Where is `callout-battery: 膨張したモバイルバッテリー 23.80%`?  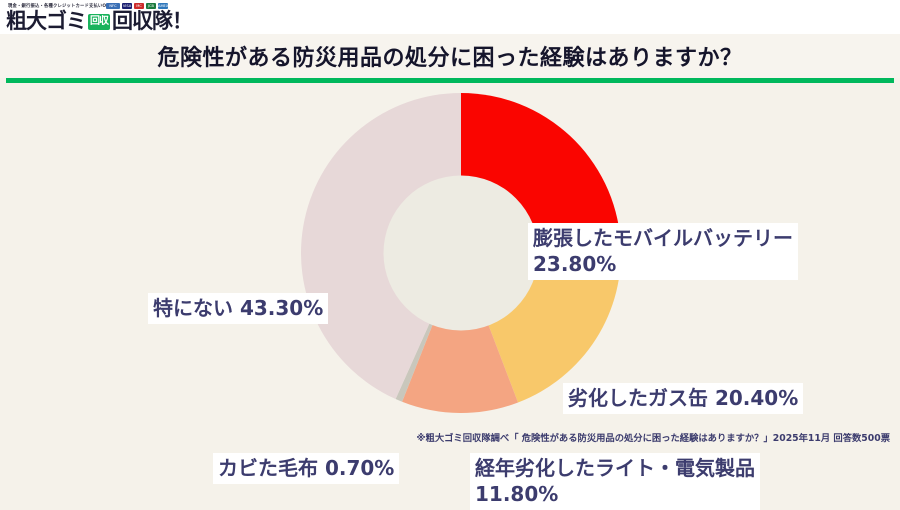
callout-battery: 膨張したモバイルバッテリー 23.80% is located at coordinates (663, 251).